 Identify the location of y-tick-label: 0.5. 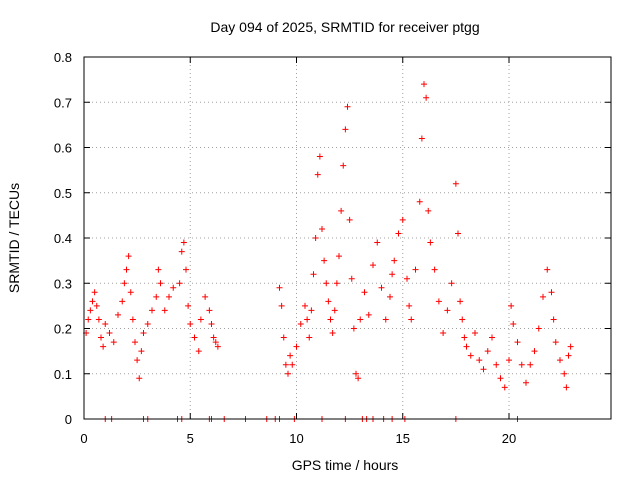
(63, 193).